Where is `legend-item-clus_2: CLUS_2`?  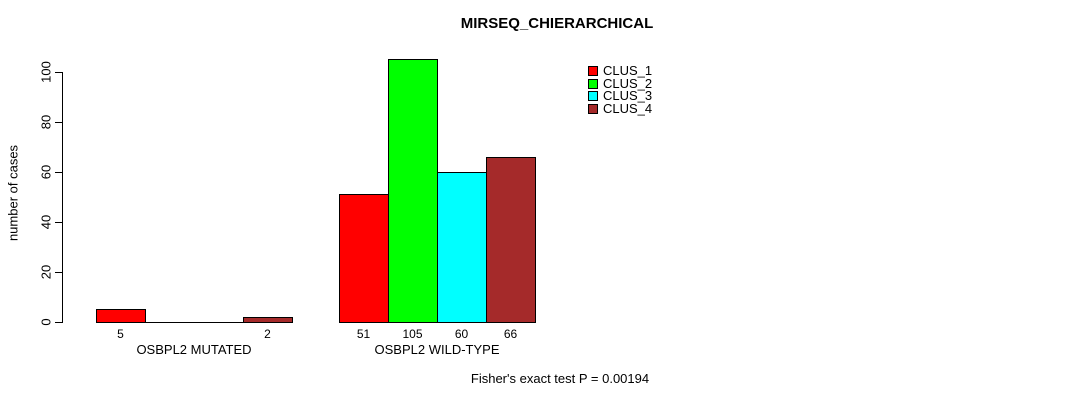 legend-item-clus_2: CLUS_2 is located at coordinates (620, 83).